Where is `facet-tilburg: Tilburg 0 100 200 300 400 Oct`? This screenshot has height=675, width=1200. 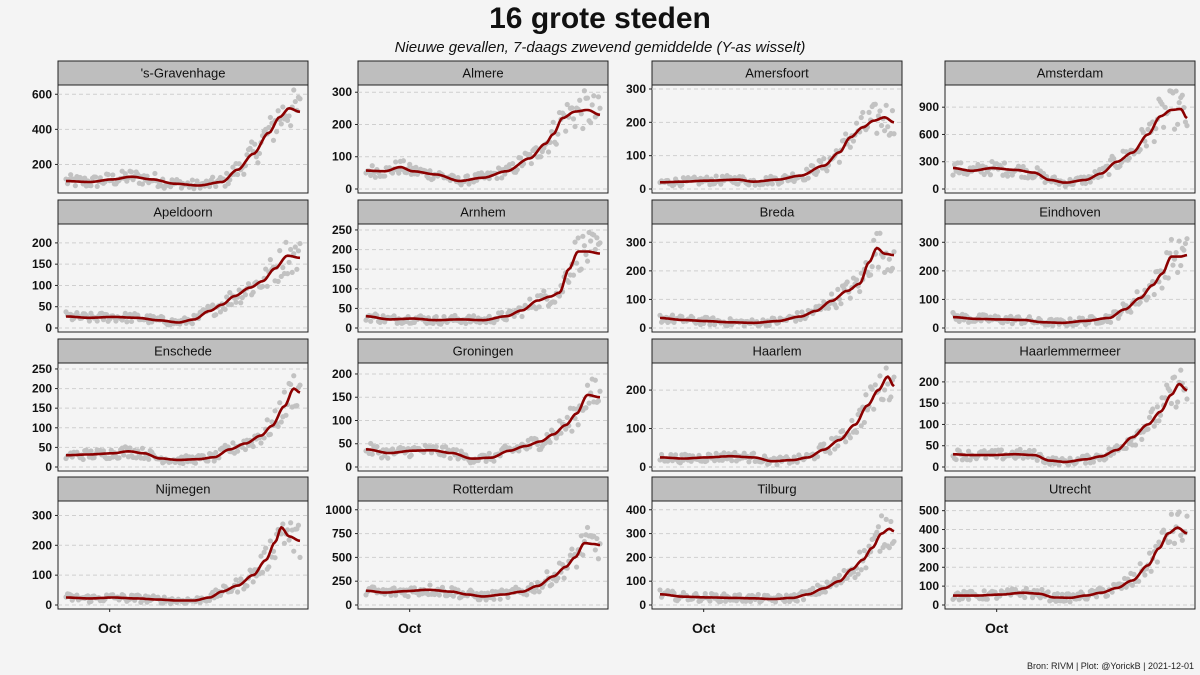 facet-tilburg: Tilburg 0 100 200 300 400 Oct is located at coordinates (764, 556).